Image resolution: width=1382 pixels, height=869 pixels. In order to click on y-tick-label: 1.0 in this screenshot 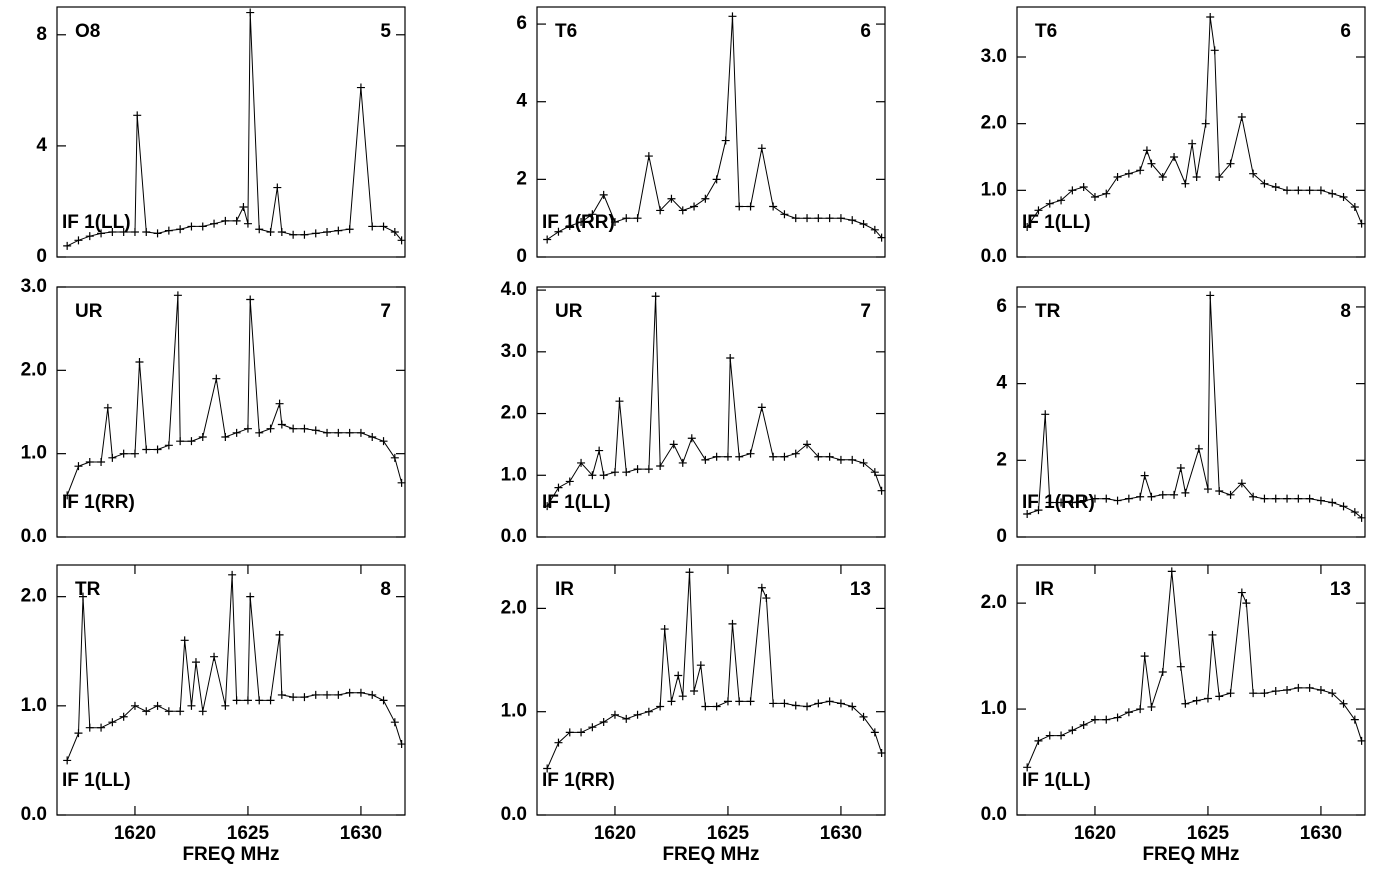, I will do `click(994, 189)`.